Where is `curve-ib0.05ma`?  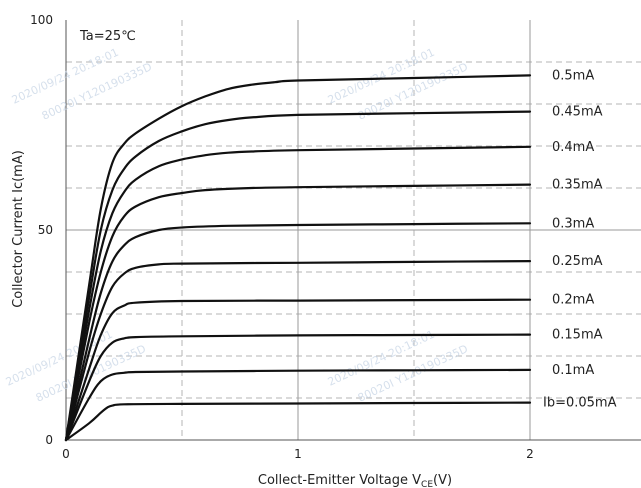
curve-ib0.05ma is located at coordinates (298, 421).